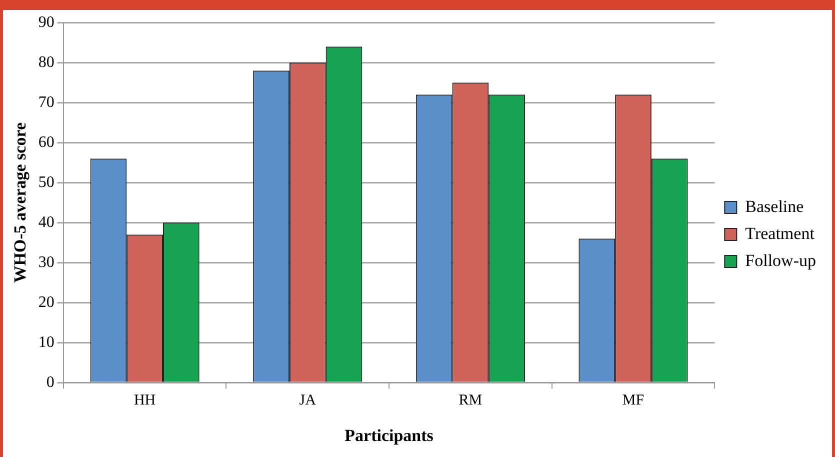  What do you see at coordinates (46, 182) in the screenshot?
I see `y-tick-label: 50` at bounding box center [46, 182].